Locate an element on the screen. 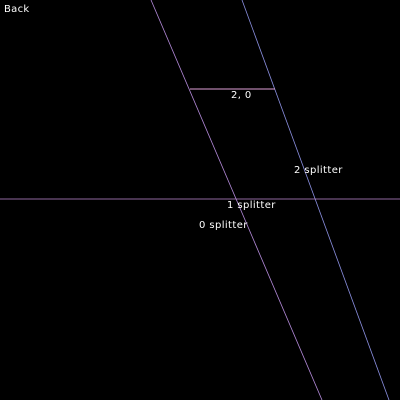 Image resolution: width=400 pixels, height=400 pixels. splitter-2-label: 2 splitter is located at coordinates (318, 170).